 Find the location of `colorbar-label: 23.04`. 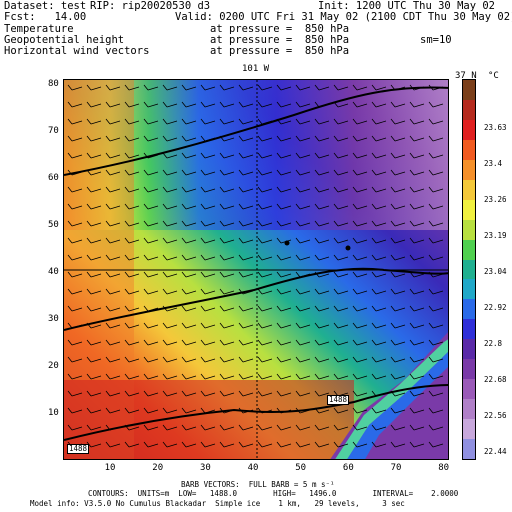

colorbar-label: 23.04 is located at coordinates (495, 271).